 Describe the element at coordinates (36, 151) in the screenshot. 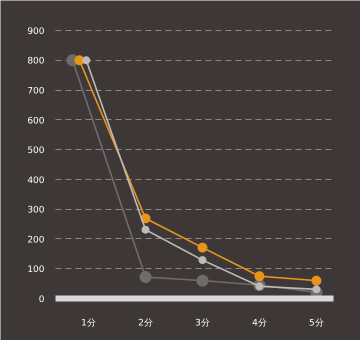

I see `y-tick-label: 500` at that location.